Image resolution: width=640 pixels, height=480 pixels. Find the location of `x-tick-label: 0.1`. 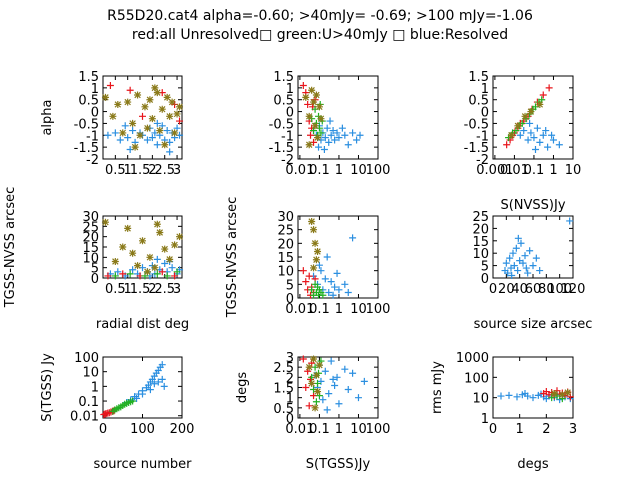

x-tick-label: 0.1 is located at coordinates (319, 309).